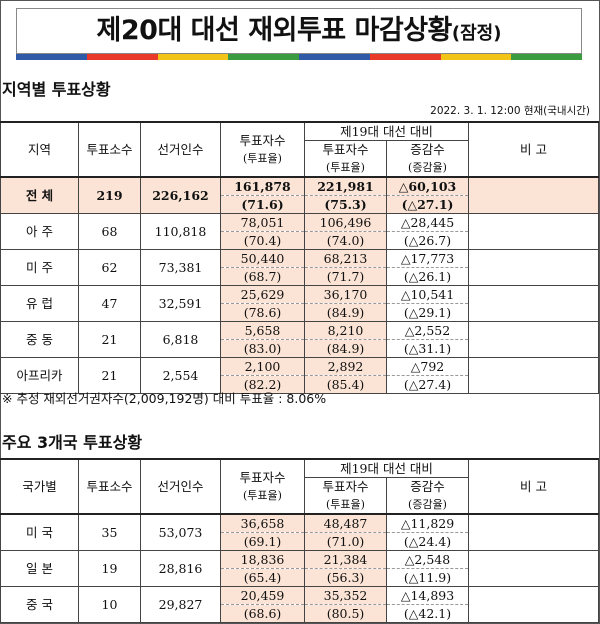  What do you see at coordinates (262, 366) in the screenshot?
I see `row-voters: 2,100` at bounding box center [262, 366].